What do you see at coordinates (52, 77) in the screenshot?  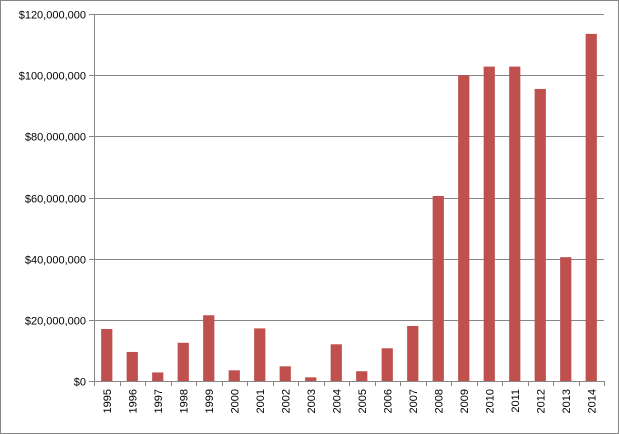 I see `y-tick-label: $100,000,000` at bounding box center [52, 77].